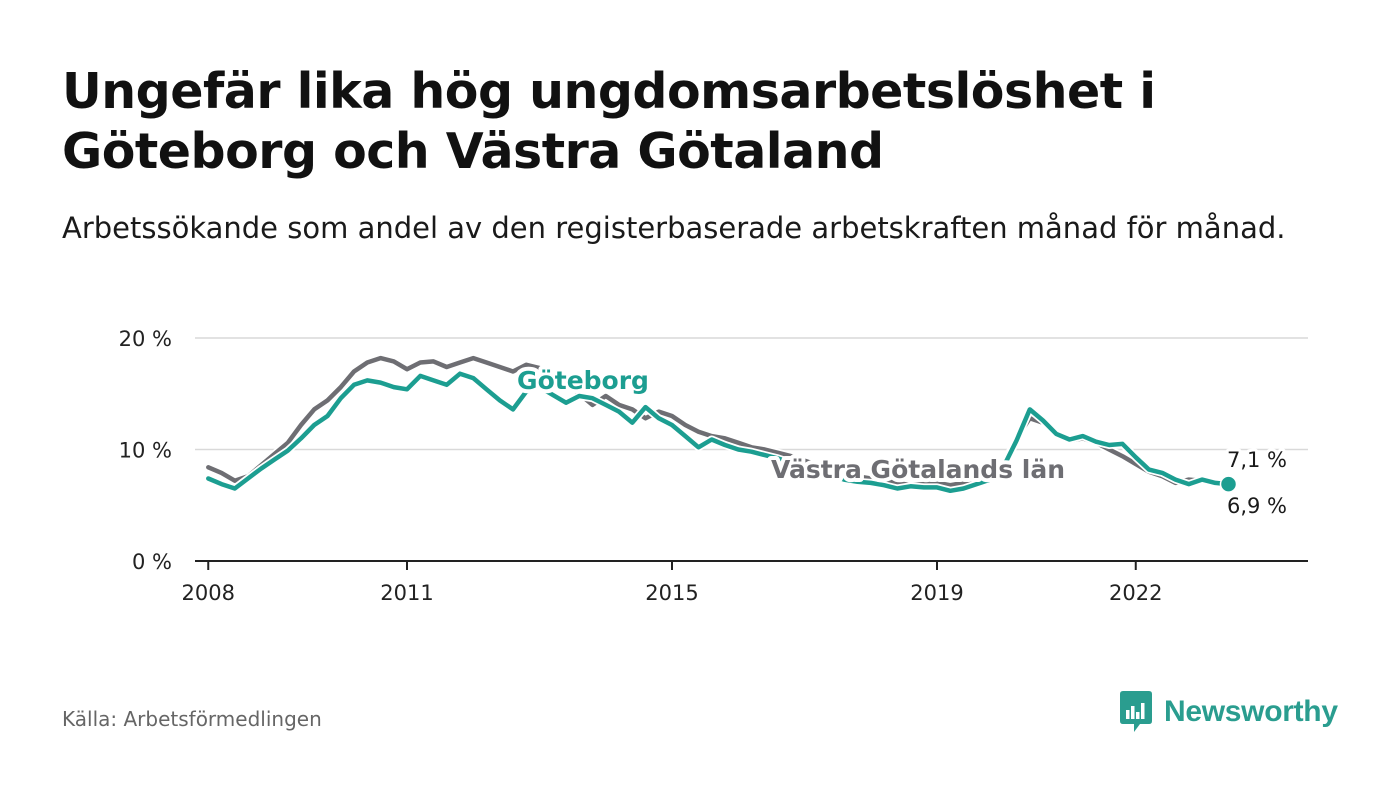 This screenshot has height=794, width=1400. What do you see at coordinates (1136, 711) in the screenshot?
I see `newsworthy-logo-icon` at bounding box center [1136, 711].